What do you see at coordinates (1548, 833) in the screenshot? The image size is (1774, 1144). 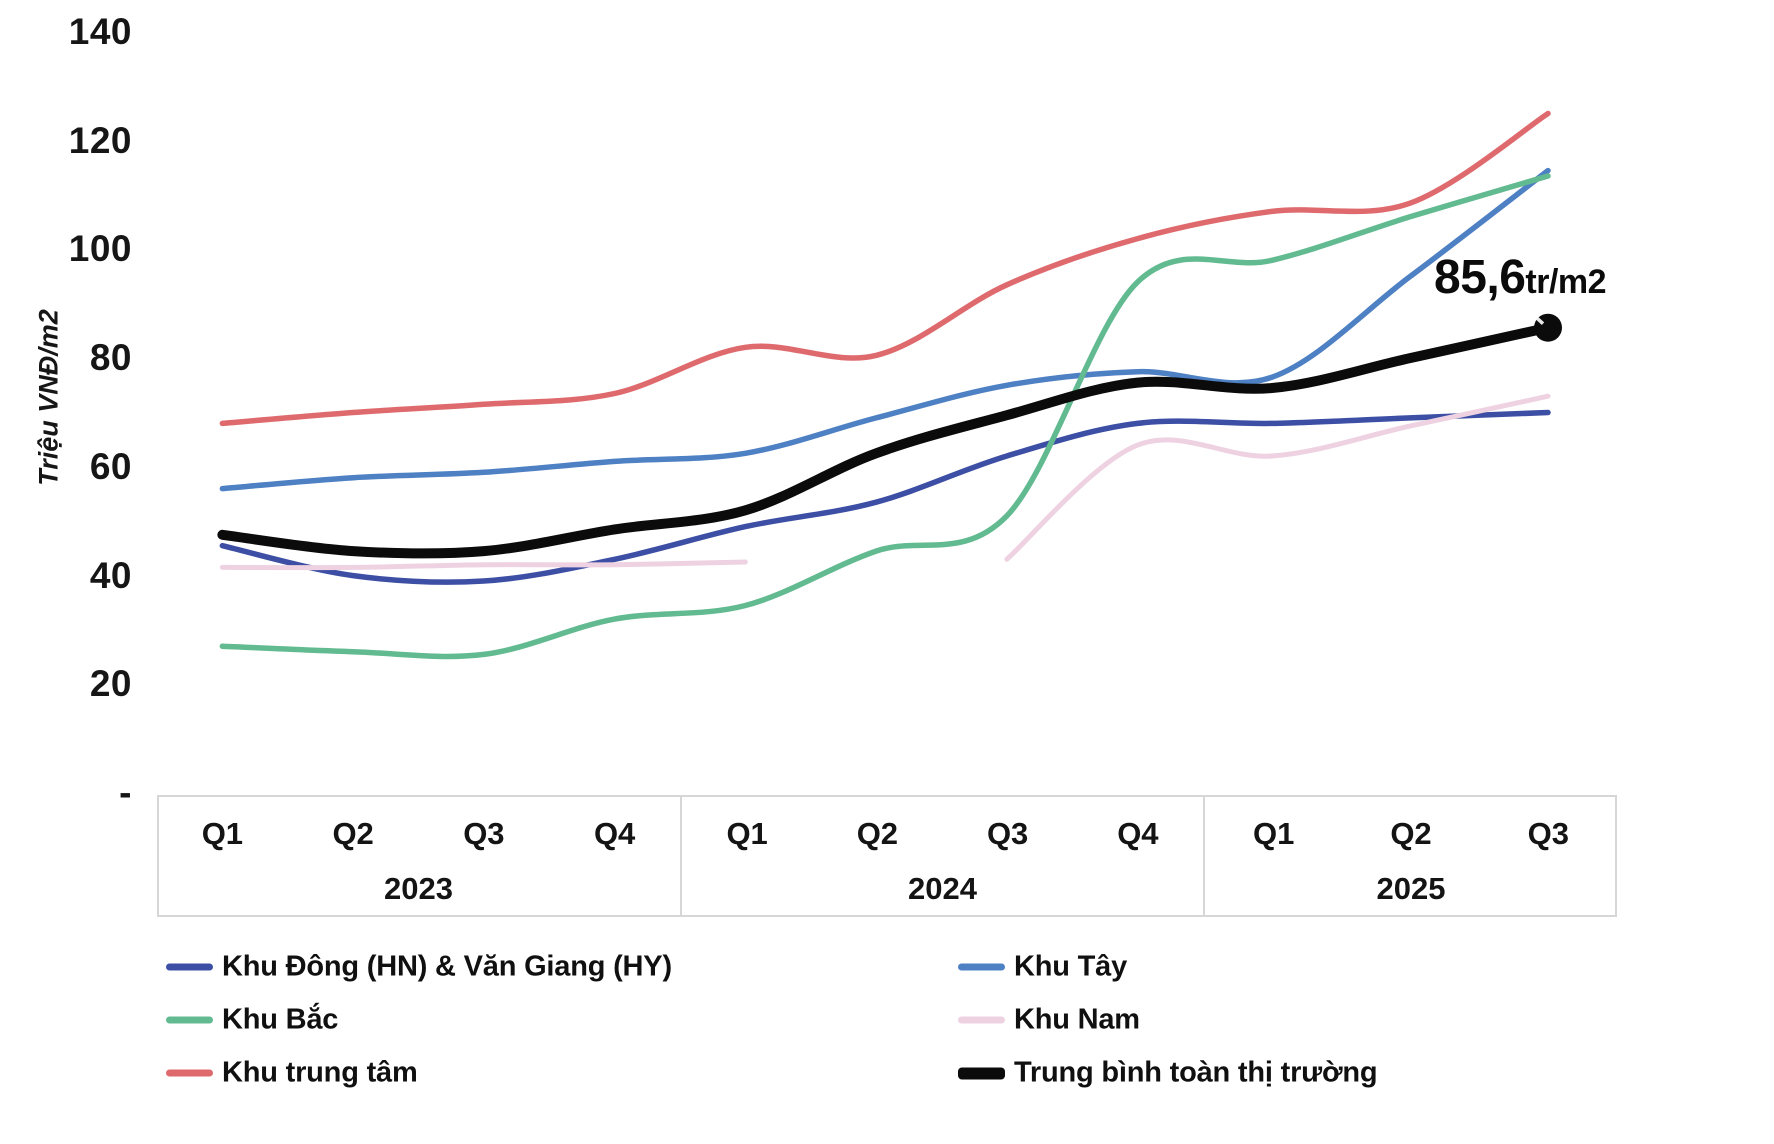 I see `quarter-label-2025-Q3: Q3` at bounding box center [1548, 833].